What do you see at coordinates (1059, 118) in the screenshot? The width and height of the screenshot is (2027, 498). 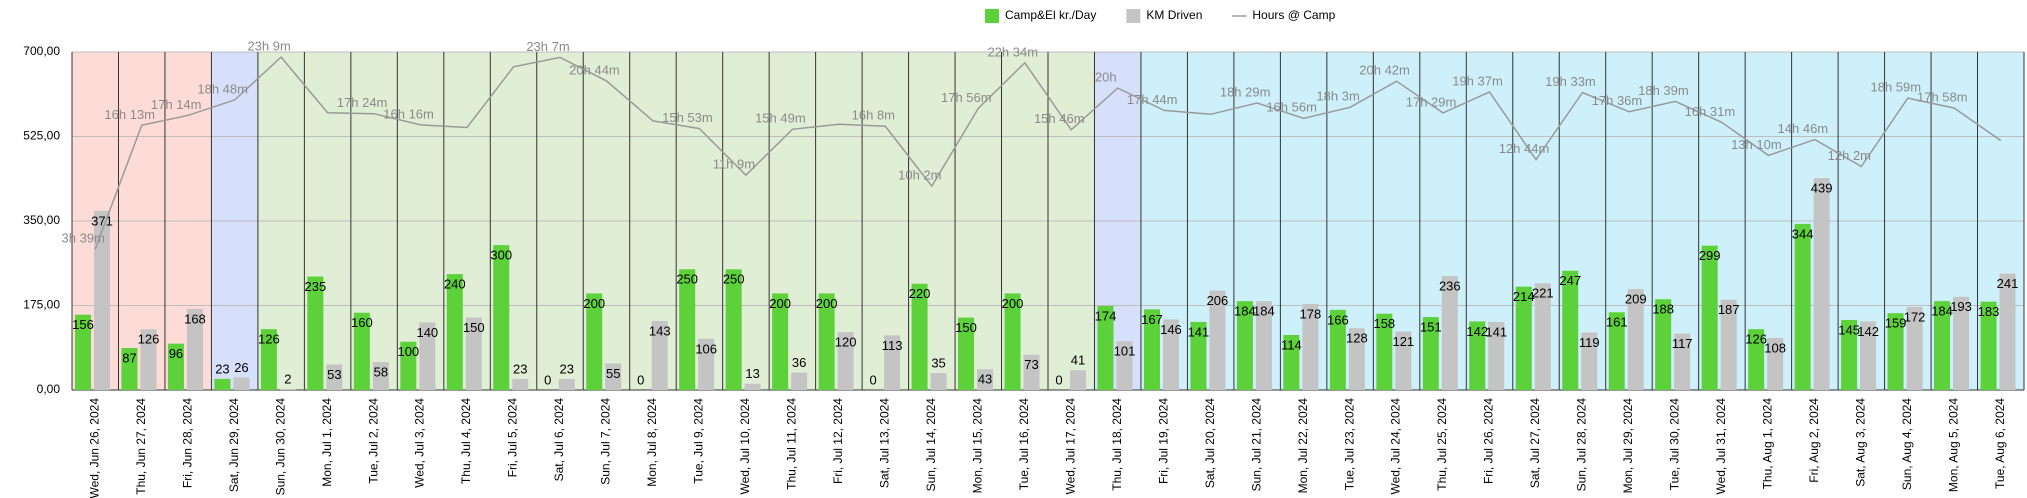 I see `line-label: 15h 46m` at bounding box center [1059, 118].